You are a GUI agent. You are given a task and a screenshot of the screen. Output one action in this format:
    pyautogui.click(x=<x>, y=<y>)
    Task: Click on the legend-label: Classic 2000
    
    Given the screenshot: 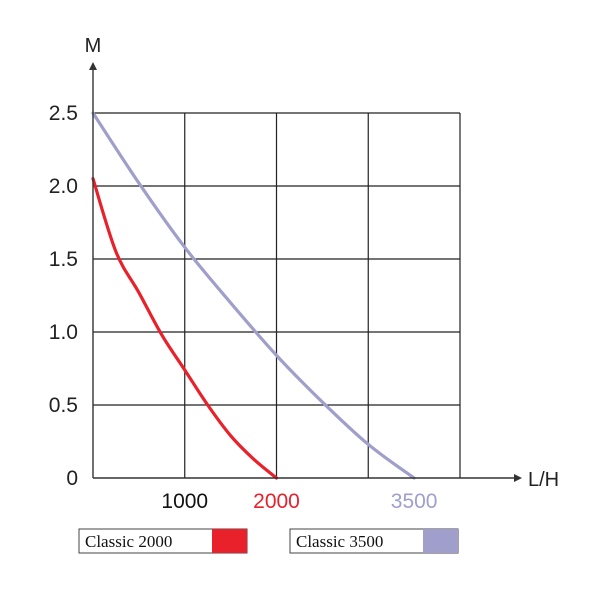 What is the action you would take?
    pyautogui.click(x=128, y=541)
    